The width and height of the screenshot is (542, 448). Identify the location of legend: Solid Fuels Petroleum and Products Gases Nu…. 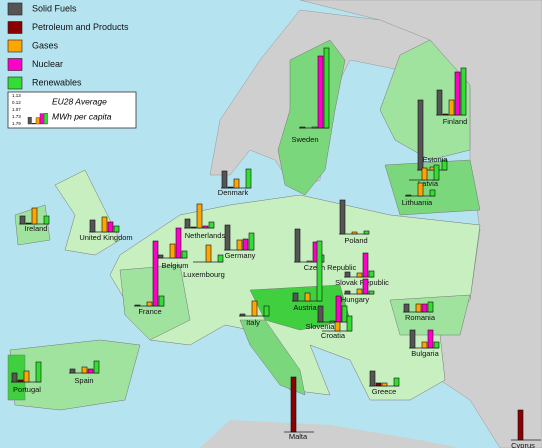
(68, 46).